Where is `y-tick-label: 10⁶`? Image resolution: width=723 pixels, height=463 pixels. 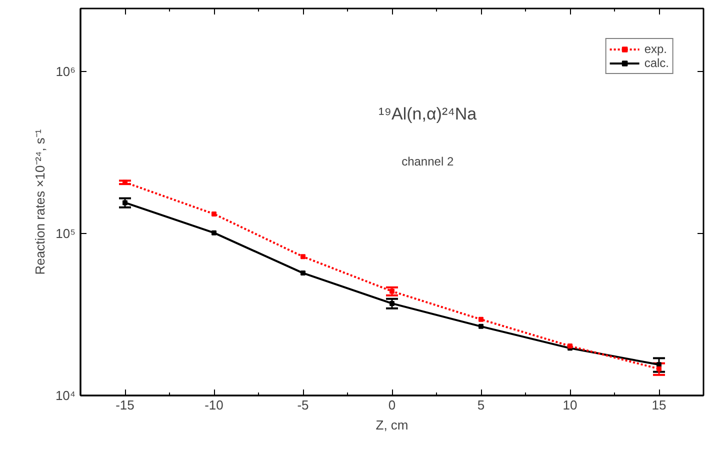 y-tick-label: 10⁶ is located at coordinates (66, 72).